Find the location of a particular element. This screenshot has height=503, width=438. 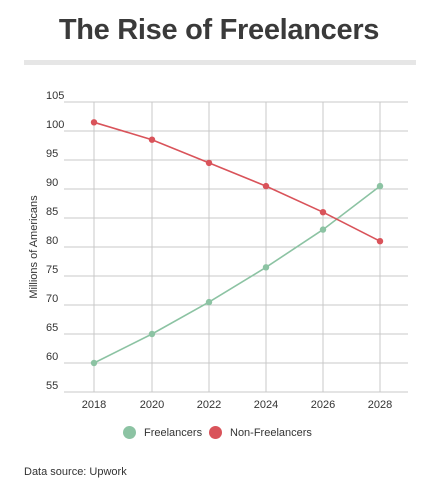

y-tick-label: 105 is located at coordinates (55, 96).